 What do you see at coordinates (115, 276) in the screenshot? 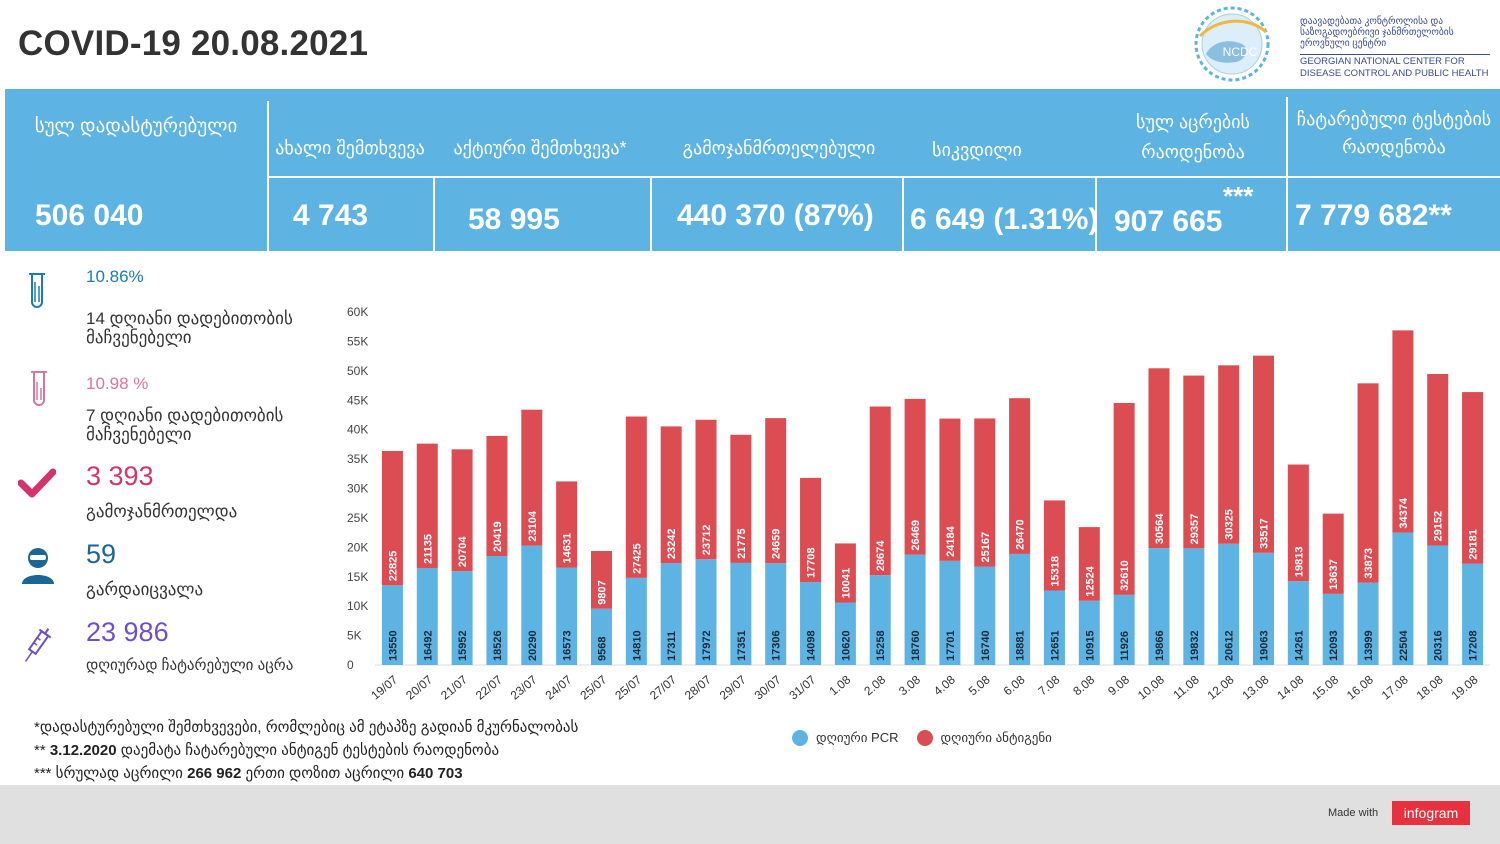
I see `positivity-14-value: 10.86%` at bounding box center [115, 276].